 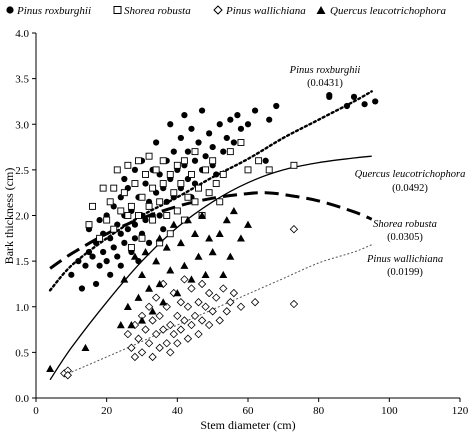 I want to click on curve-value-quercus-leucotrichophora: (0.0492), so click(x=410, y=188).